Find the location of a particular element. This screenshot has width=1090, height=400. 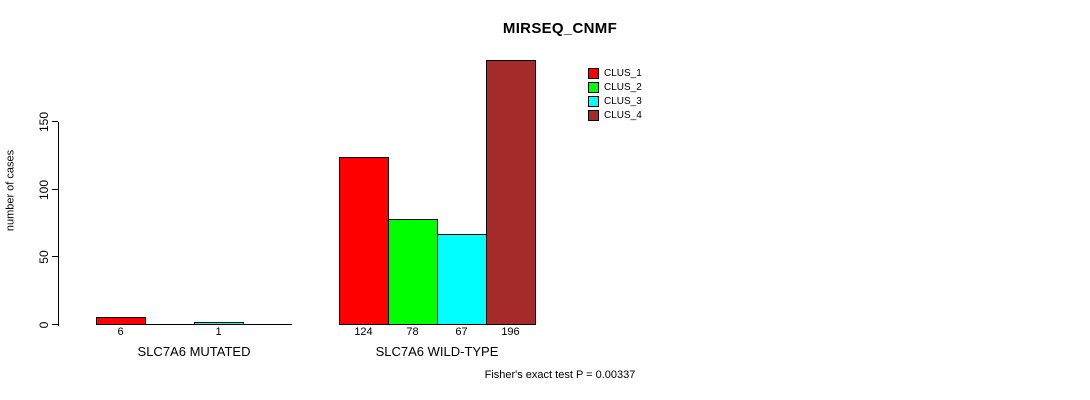

legend-row: CLUS_4 is located at coordinates (615, 115).